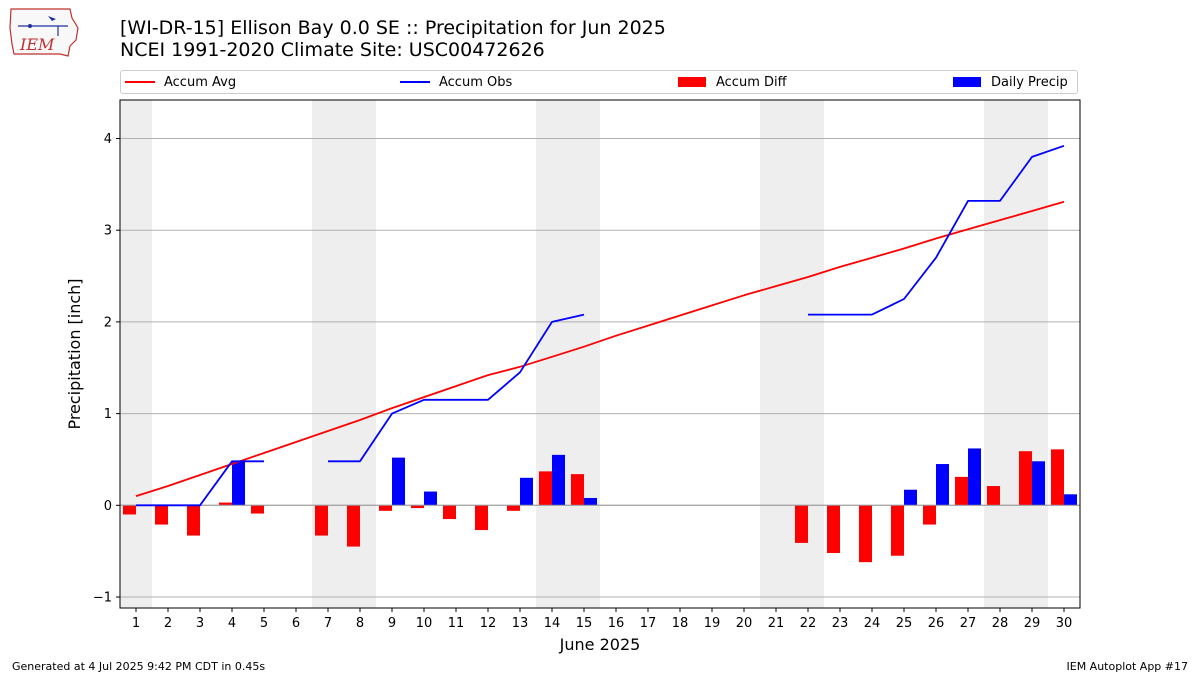  Describe the element at coordinates (552, 623) in the screenshot. I see `x-tick-label: 14` at that location.